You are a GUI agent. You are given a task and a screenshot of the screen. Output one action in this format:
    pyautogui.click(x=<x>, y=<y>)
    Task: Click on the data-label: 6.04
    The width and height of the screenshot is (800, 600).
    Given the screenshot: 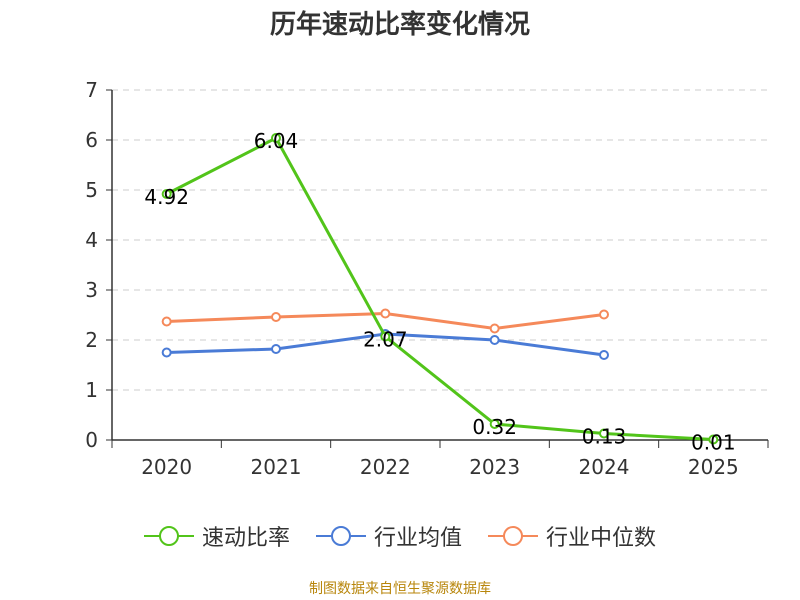 What is the action you would take?
    pyautogui.click(x=276, y=141)
    